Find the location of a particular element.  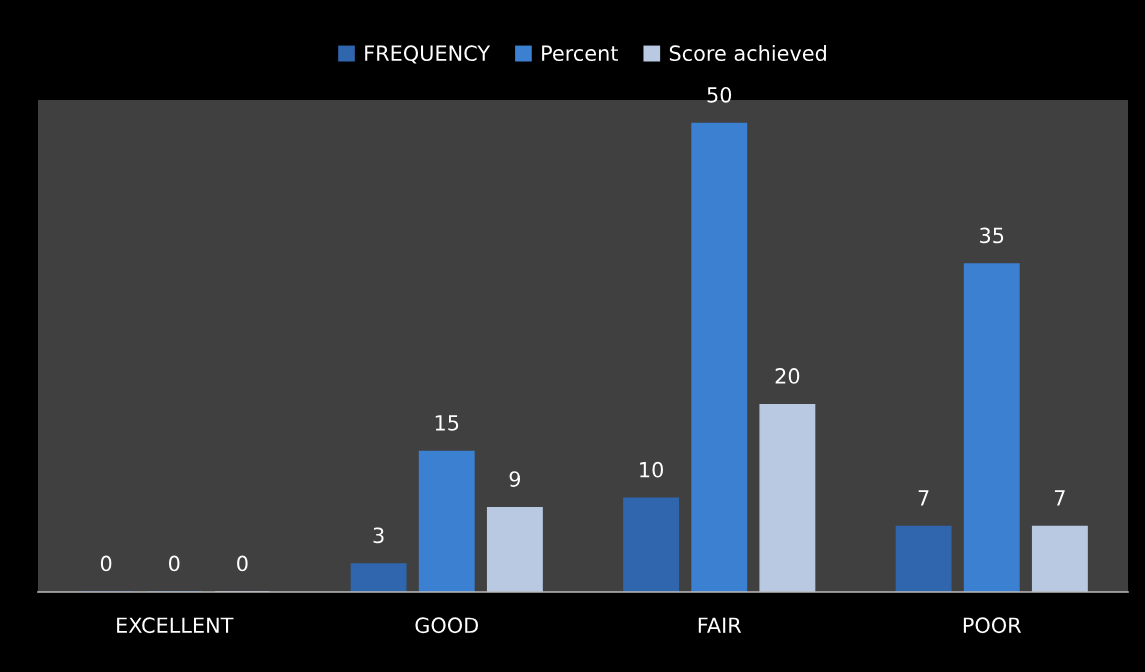

data-label: 3 is located at coordinates (378, 535).